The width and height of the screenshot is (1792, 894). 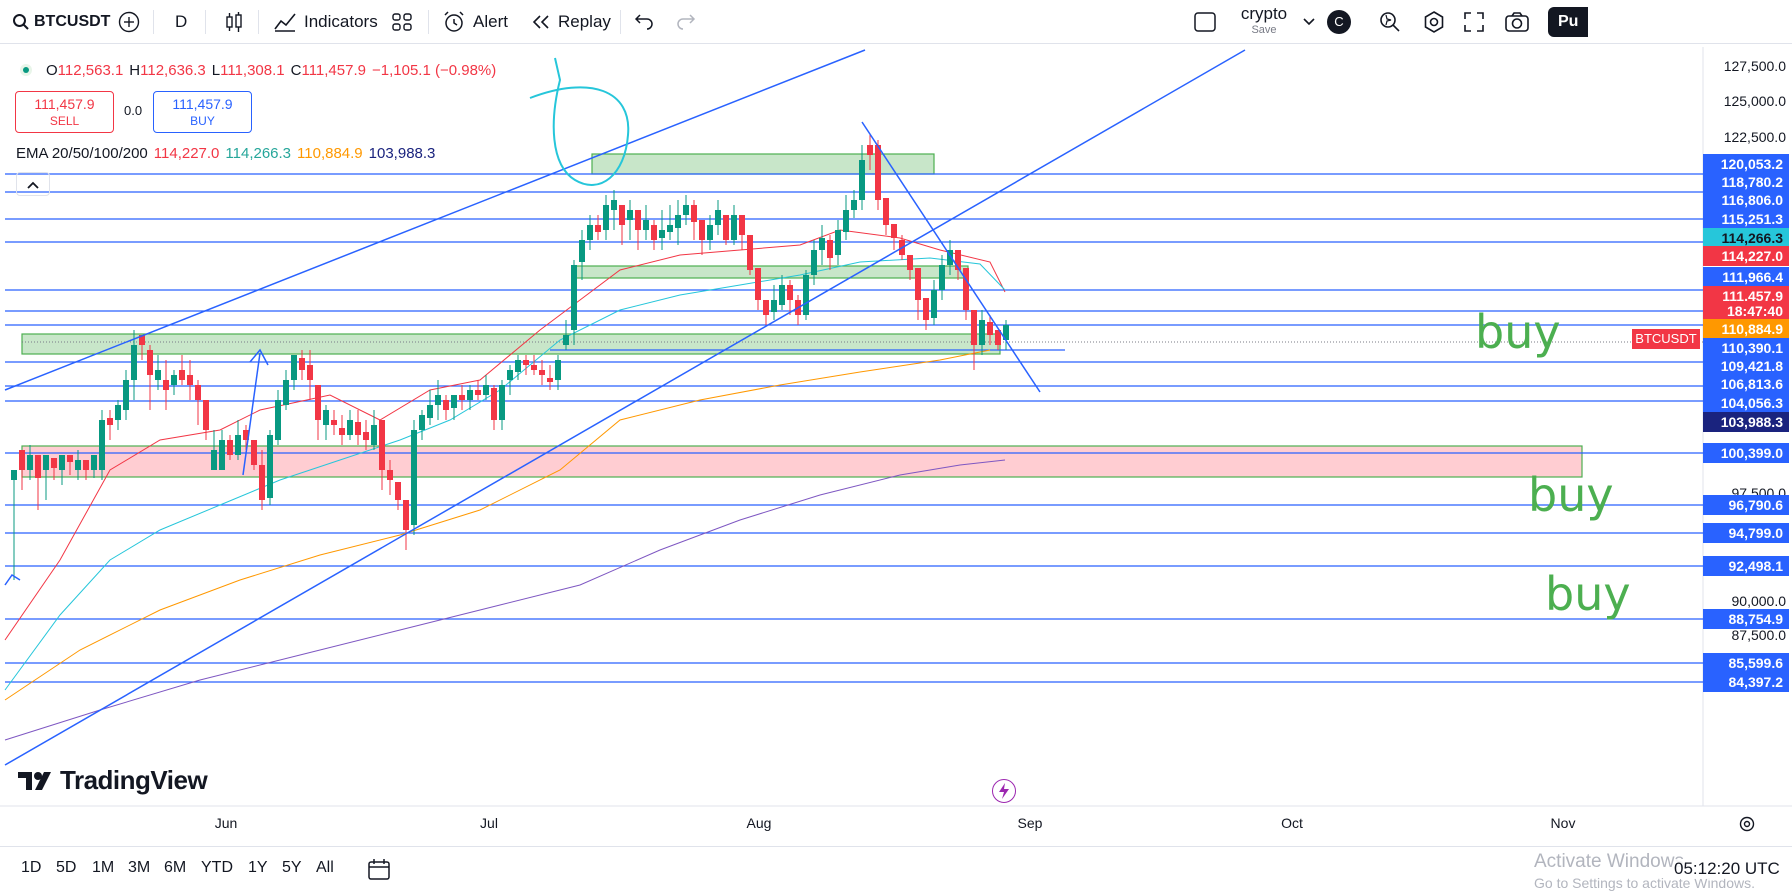 What do you see at coordinates (1264, 22) in the screenshot?
I see `layout-name-button: crypto Save` at bounding box center [1264, 22].